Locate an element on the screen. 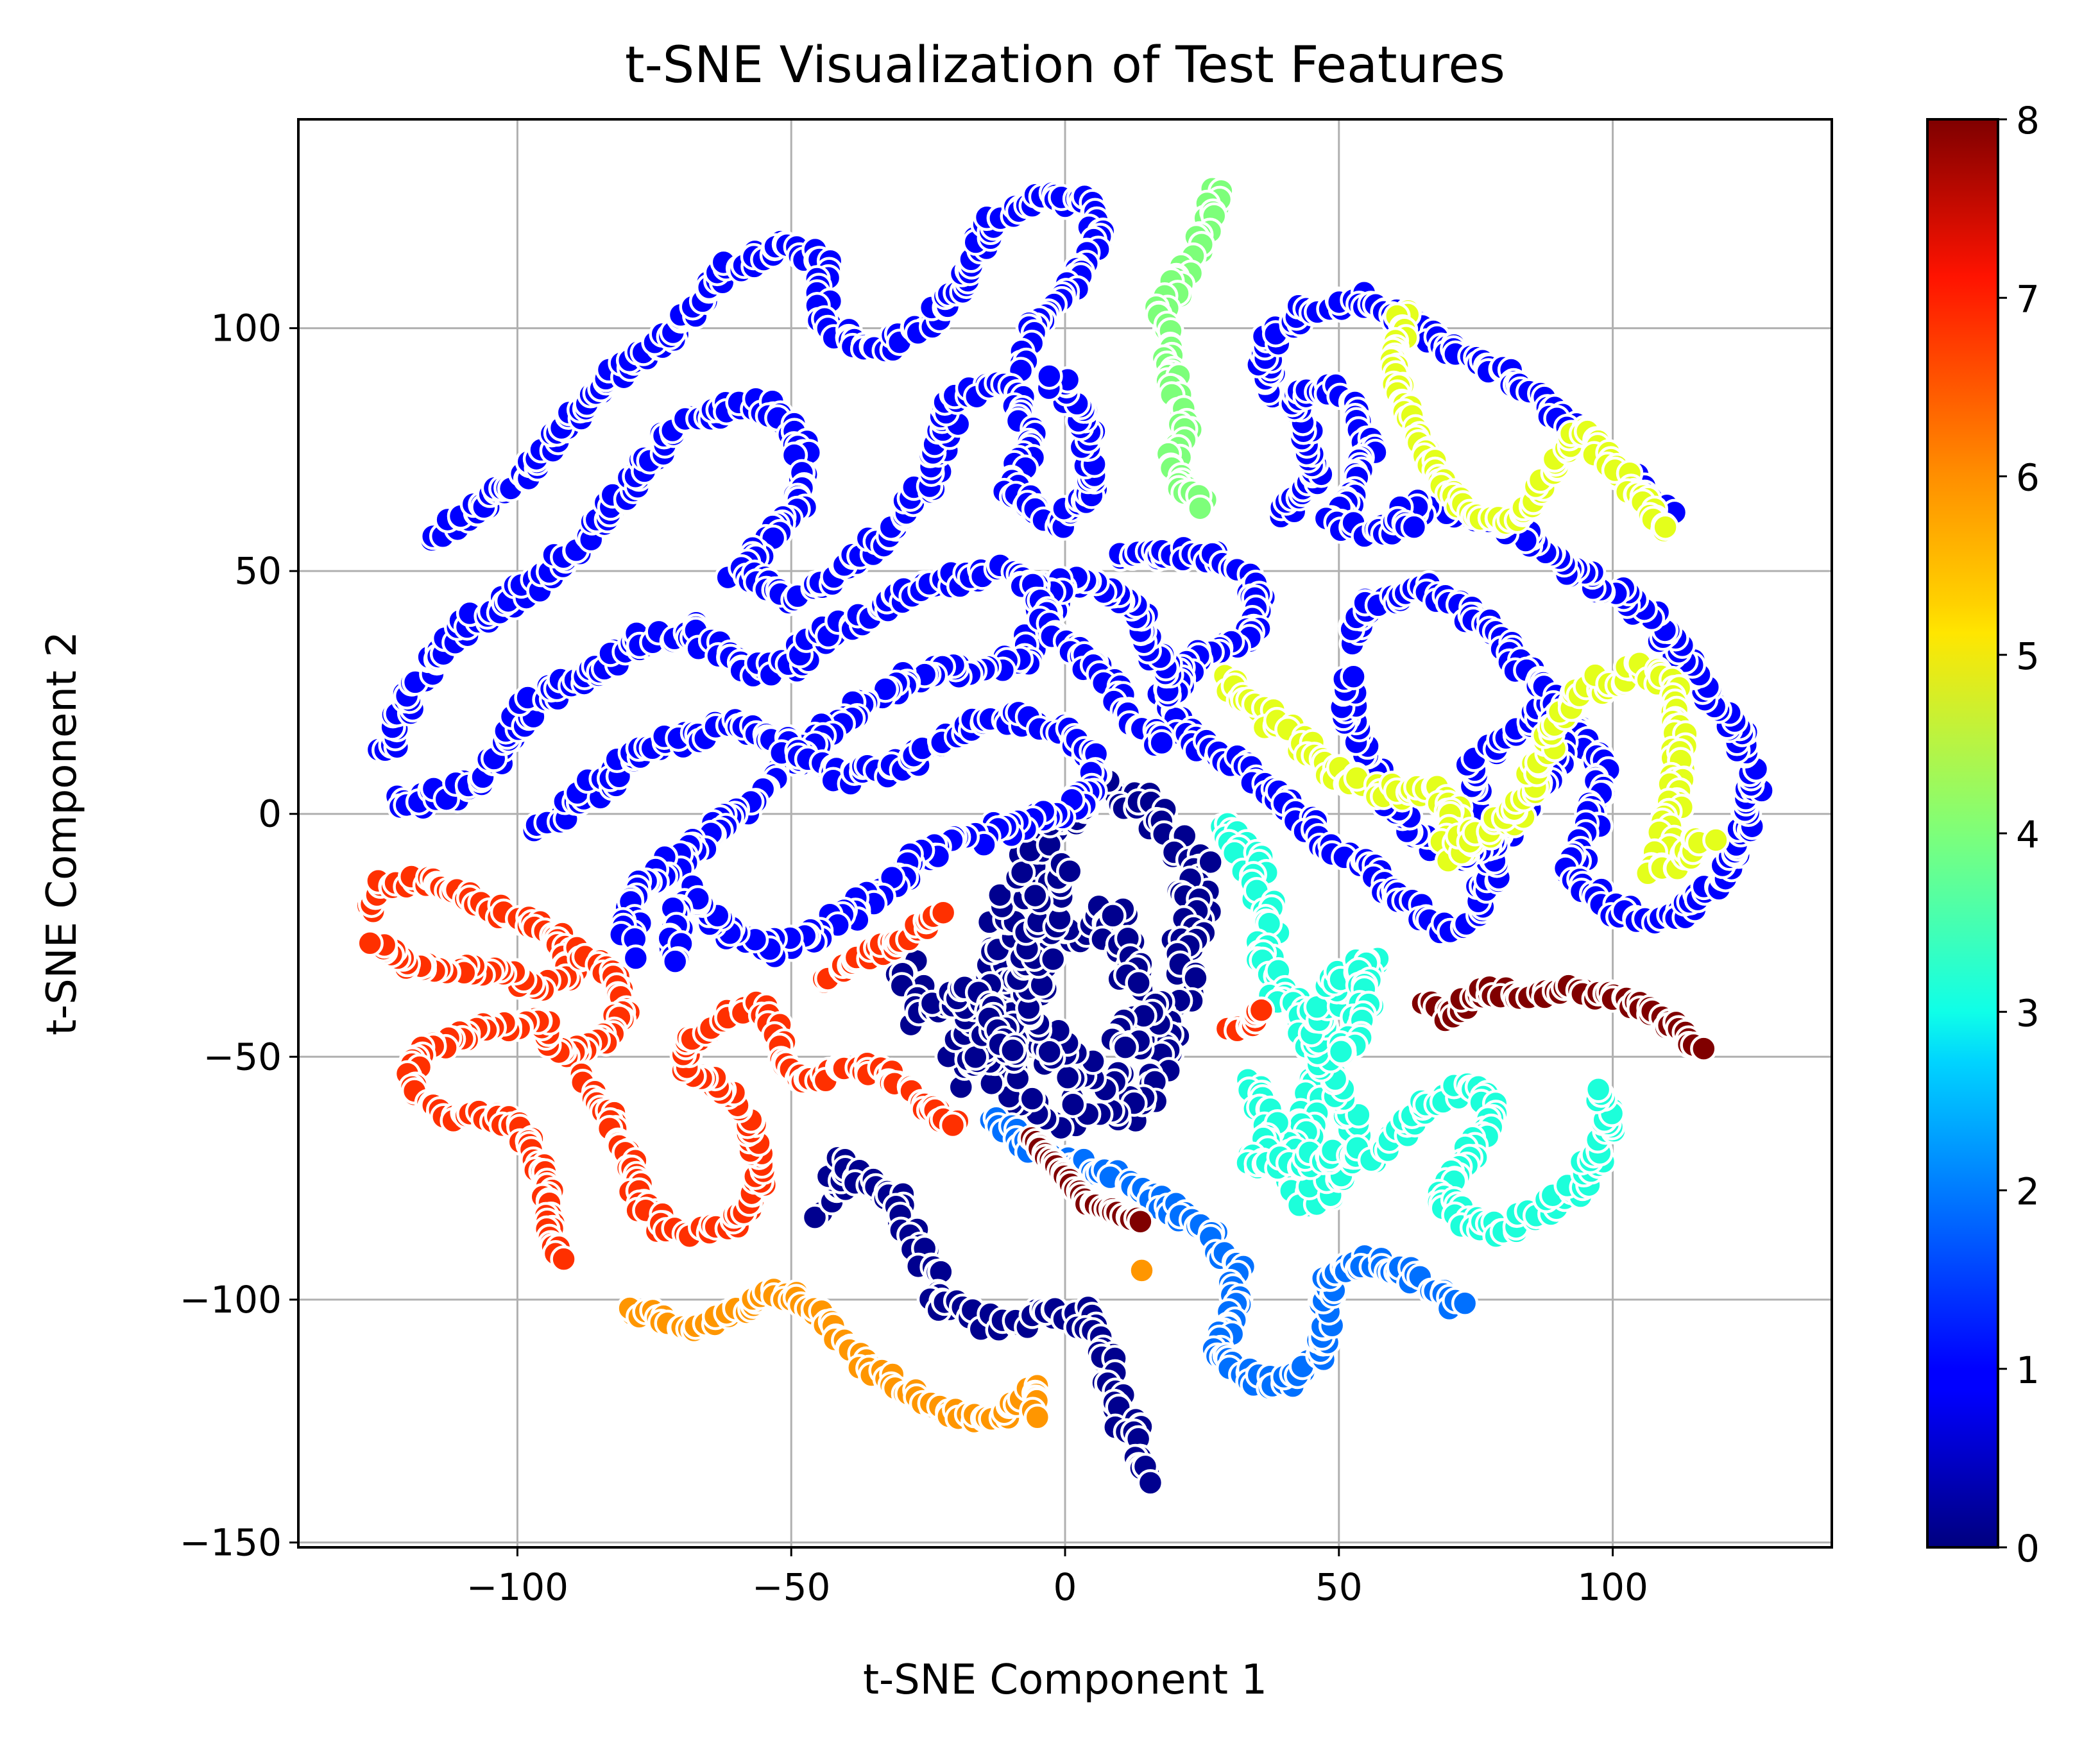 The height and width of the screenshot is (1743, 2100). colorbar-tick-label: 4 is located at coordinates (2028, 834).